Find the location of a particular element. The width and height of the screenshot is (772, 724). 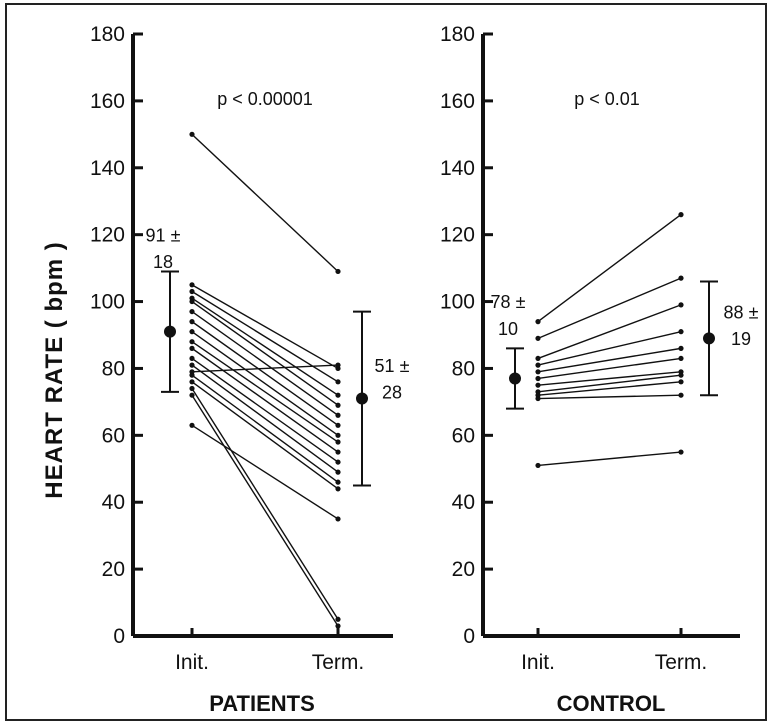

x-tick-label: Term. is located at coordinates (338, 662).